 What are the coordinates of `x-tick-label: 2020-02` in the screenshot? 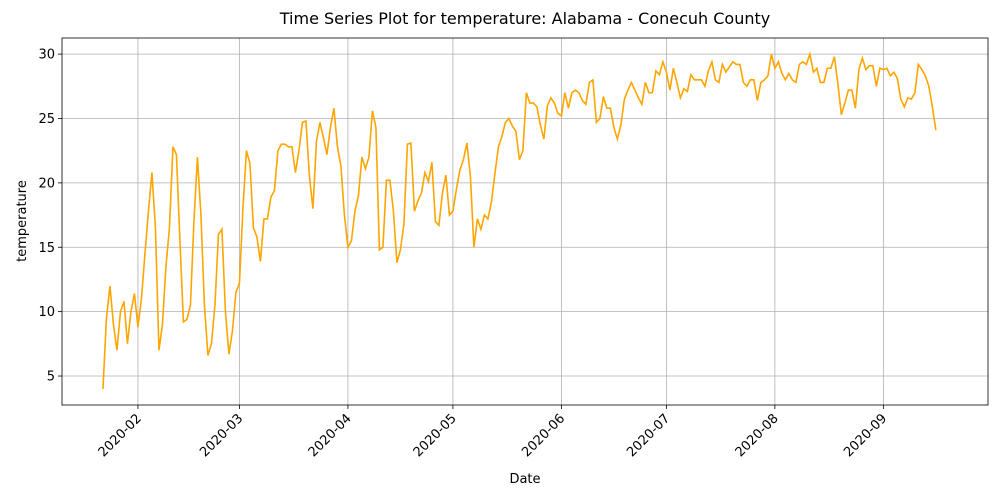 It's located at (120, 435).